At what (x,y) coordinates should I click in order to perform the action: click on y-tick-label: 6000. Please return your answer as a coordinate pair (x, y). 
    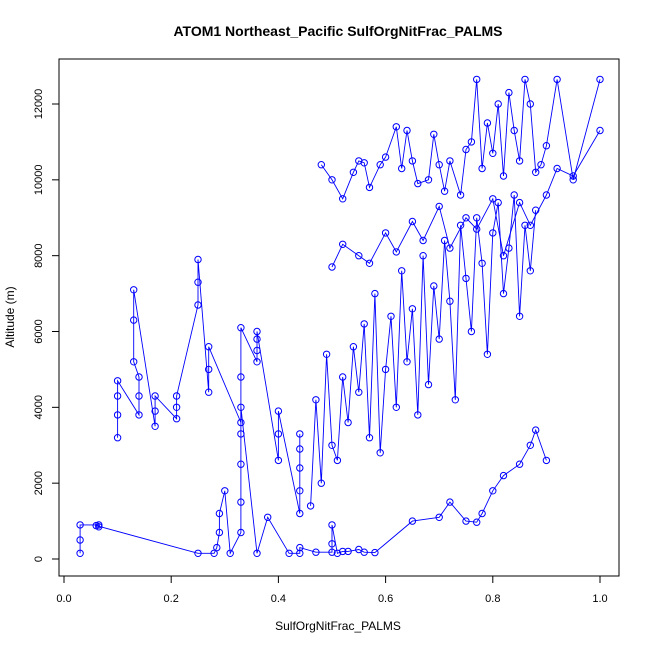
    Looking at the image, I should click on (39, 331).